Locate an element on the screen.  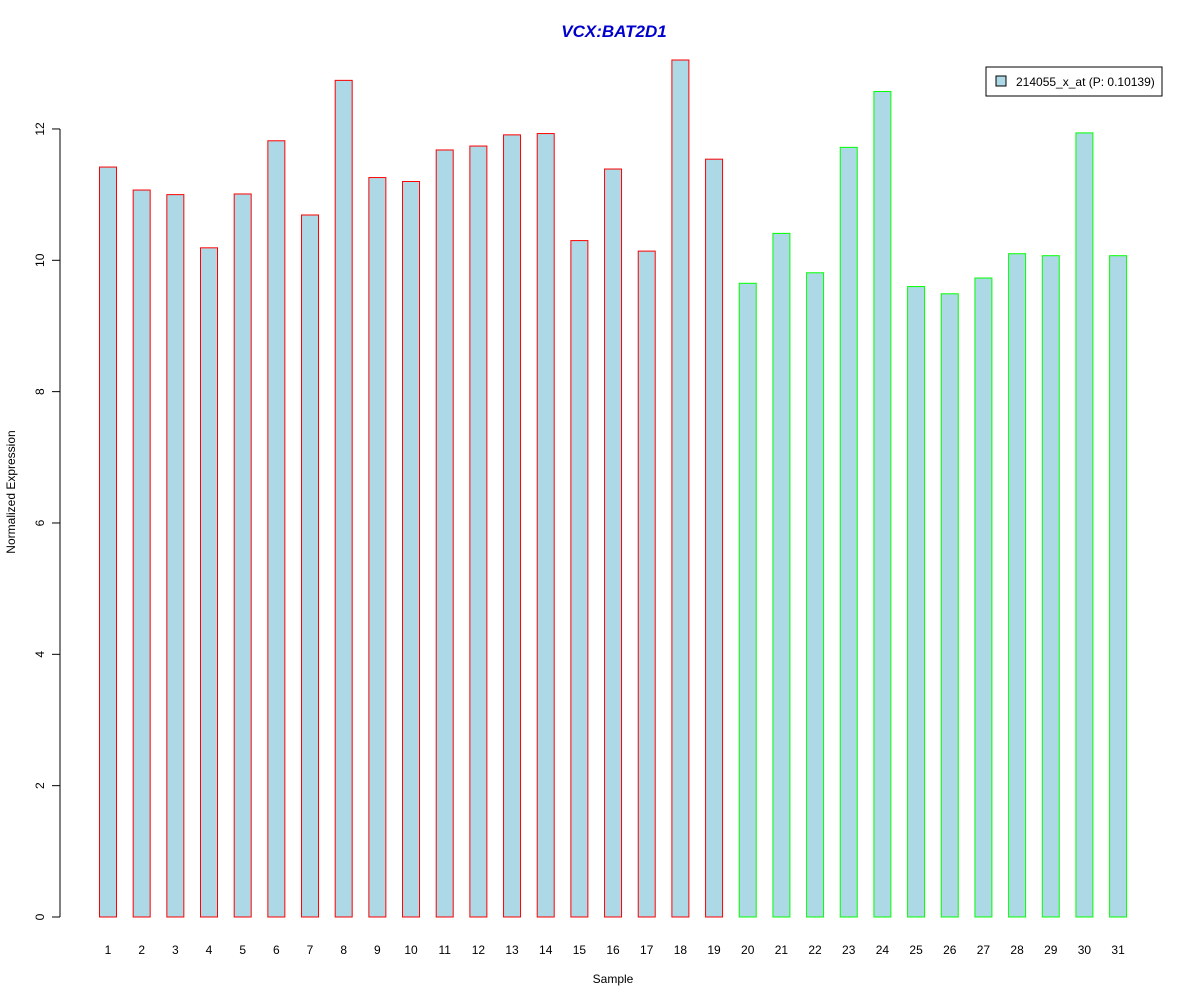
x-tick-label: 2 is located at coordinates (141, 950).